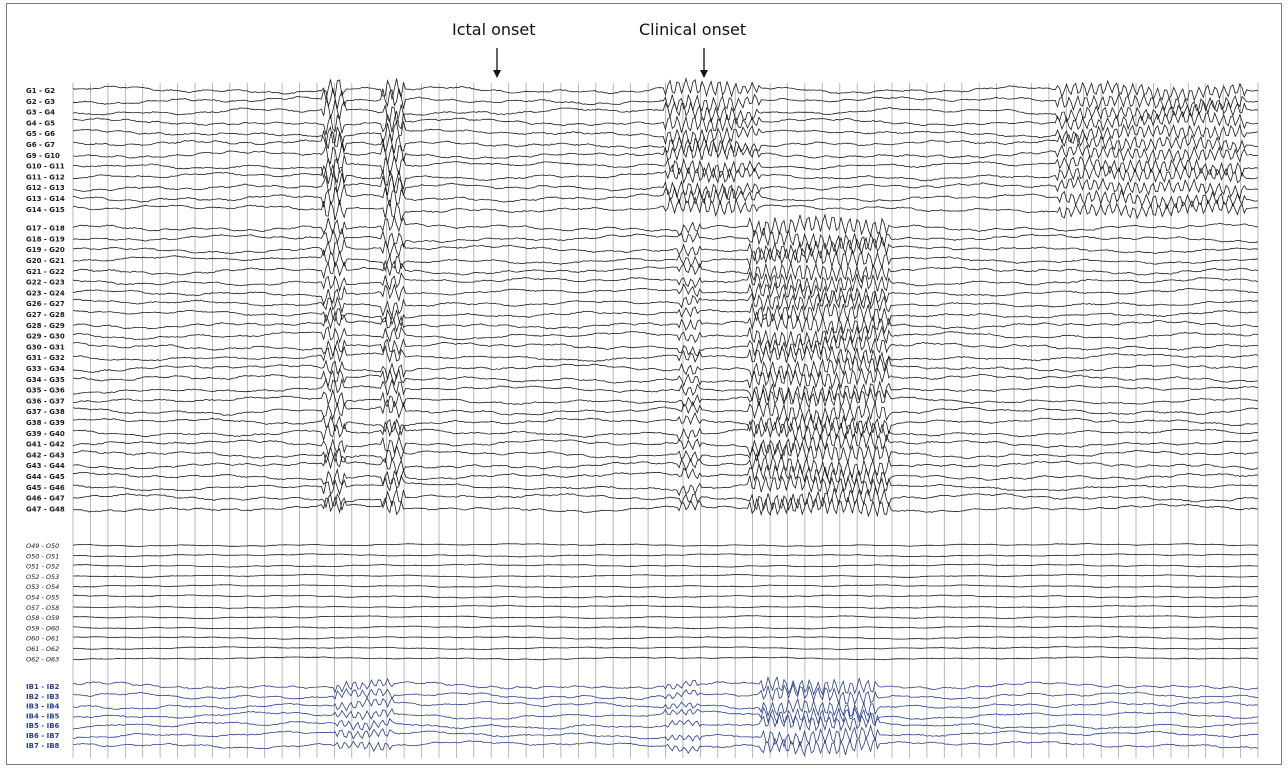  I want to click on channel-label: O61 - O62, so click(42, 649).